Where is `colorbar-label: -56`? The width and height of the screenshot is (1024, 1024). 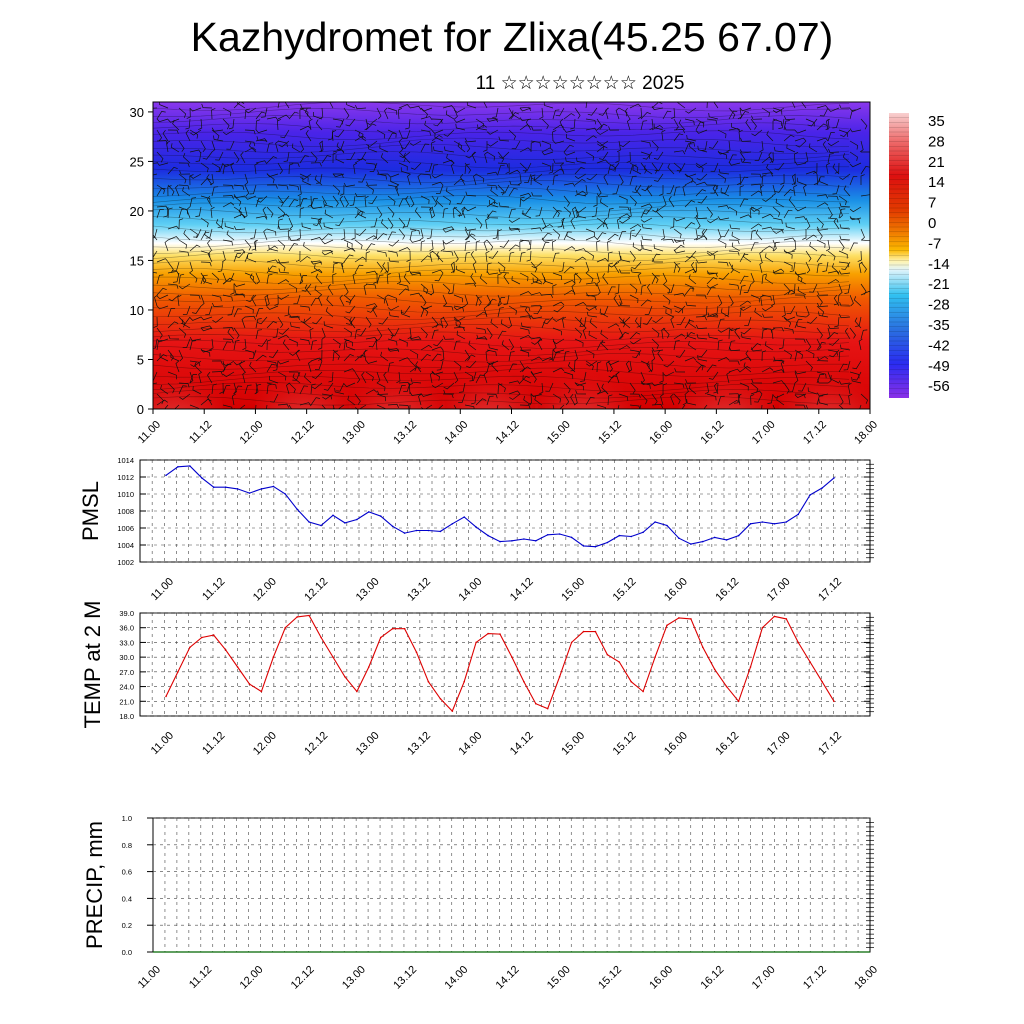 colorbar-label: -56 is located at coordinates (939, 386).